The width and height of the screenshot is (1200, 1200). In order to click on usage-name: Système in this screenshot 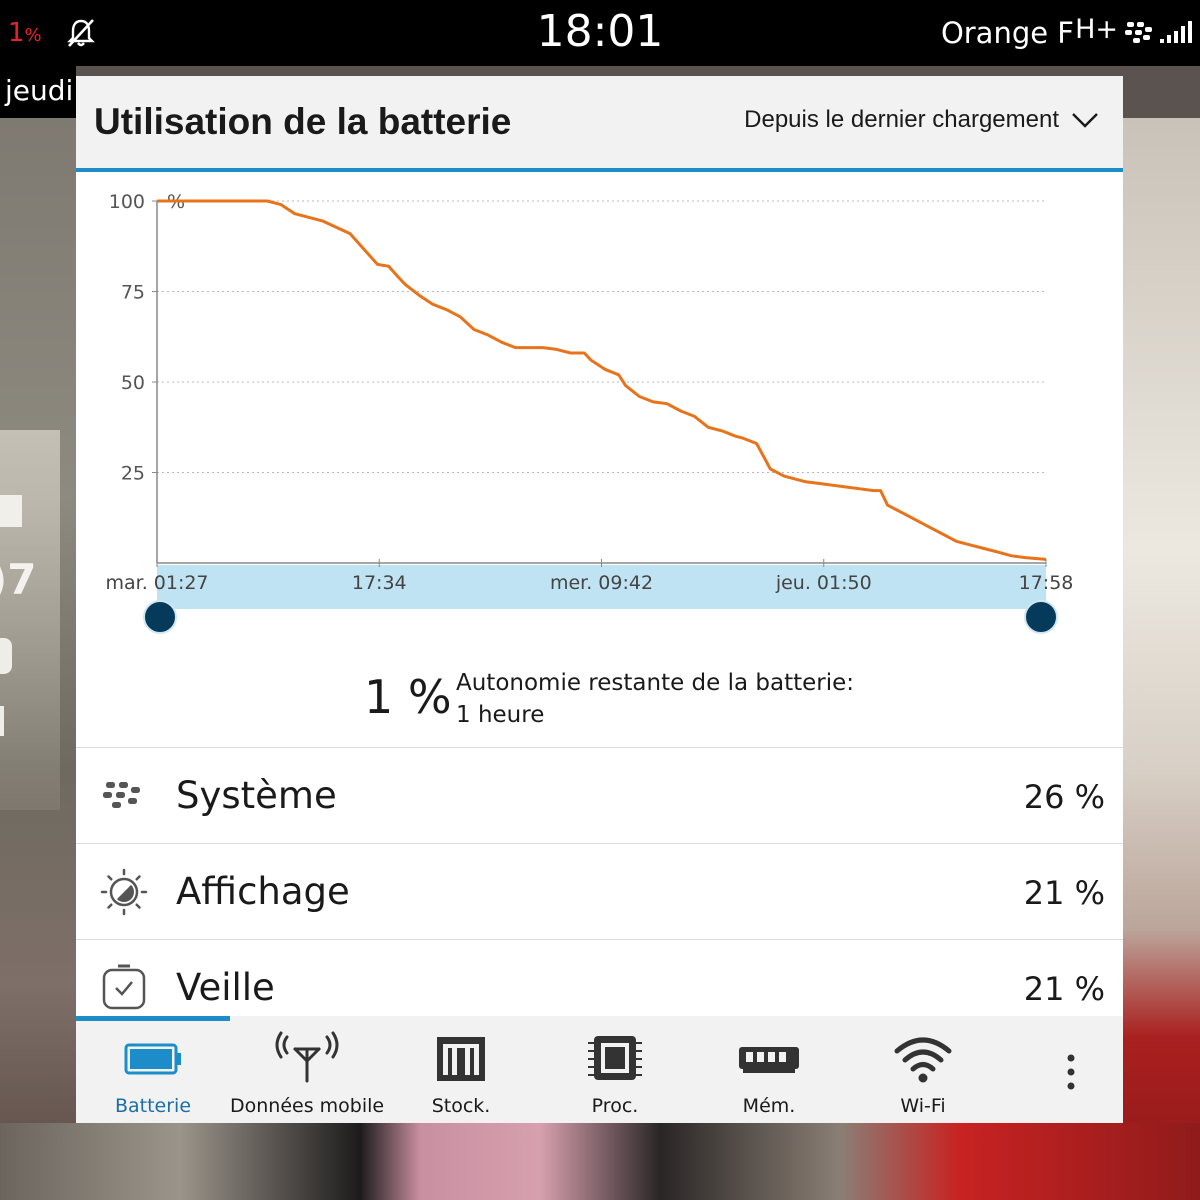, I will do `click(256, 795)`.